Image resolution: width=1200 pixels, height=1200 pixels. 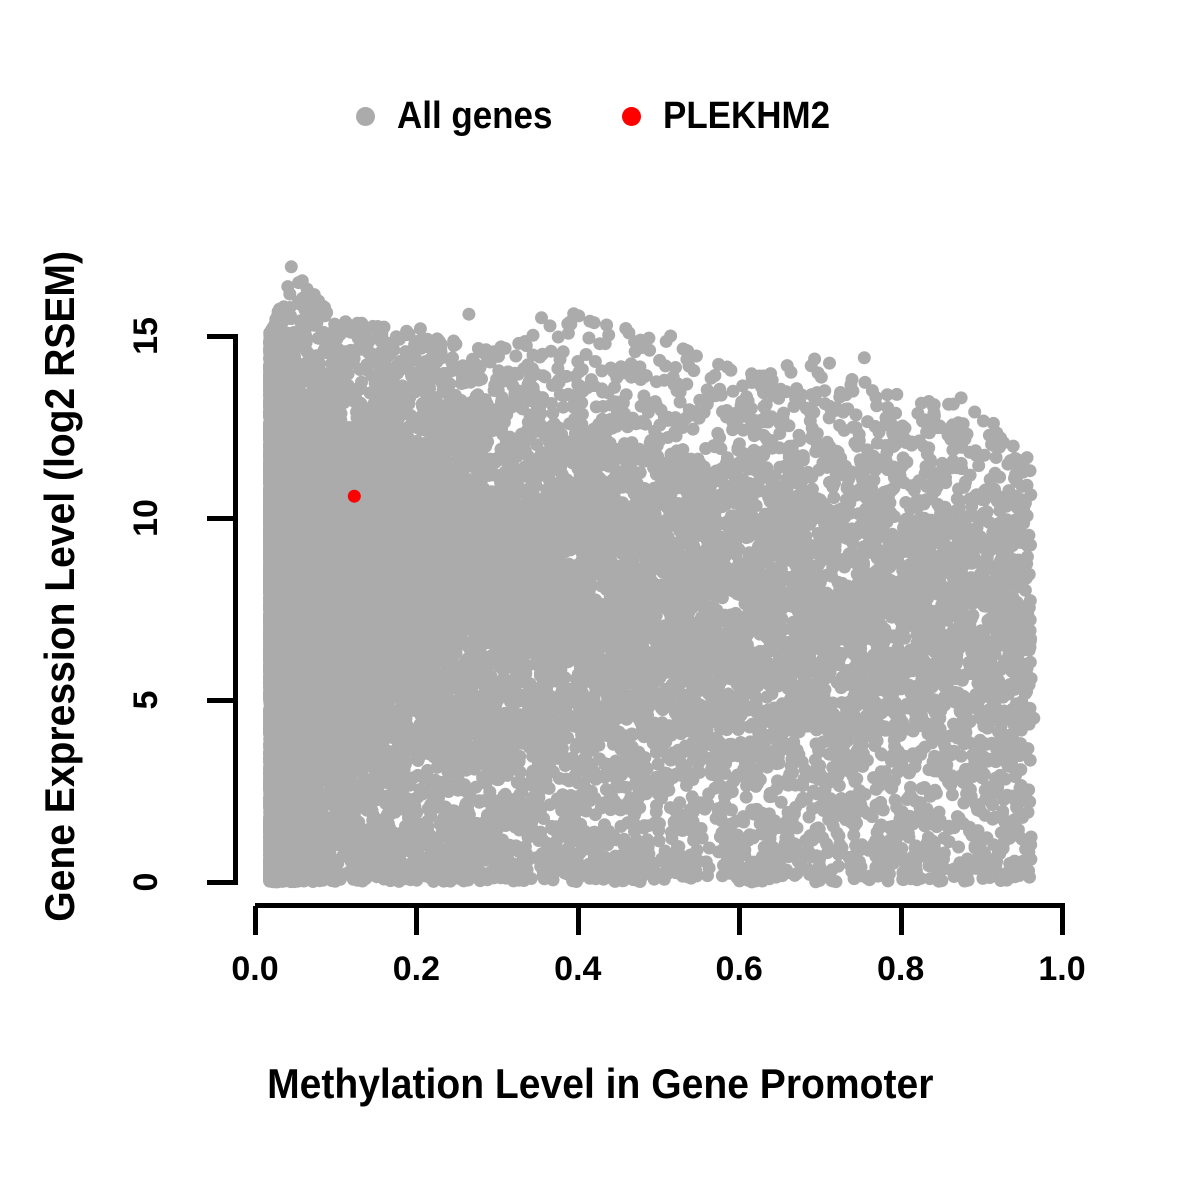 I want to click on legend-label-all-genes: All genes, so click(x=474, y=115).